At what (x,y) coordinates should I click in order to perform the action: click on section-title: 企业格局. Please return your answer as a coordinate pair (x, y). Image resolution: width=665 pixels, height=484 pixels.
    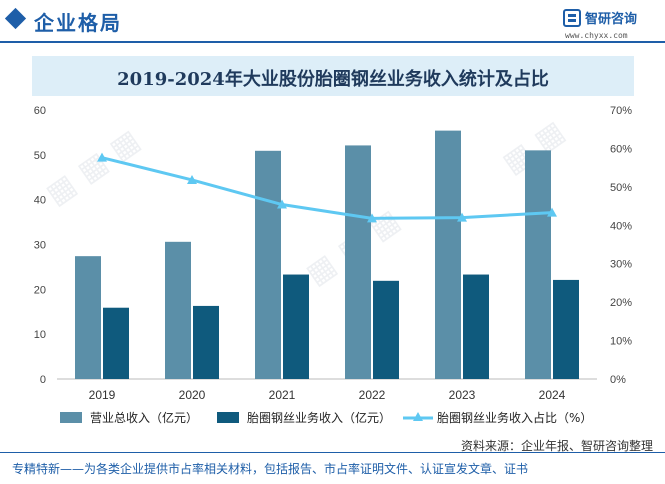
    Looking at the image, I should click on (78, 23).